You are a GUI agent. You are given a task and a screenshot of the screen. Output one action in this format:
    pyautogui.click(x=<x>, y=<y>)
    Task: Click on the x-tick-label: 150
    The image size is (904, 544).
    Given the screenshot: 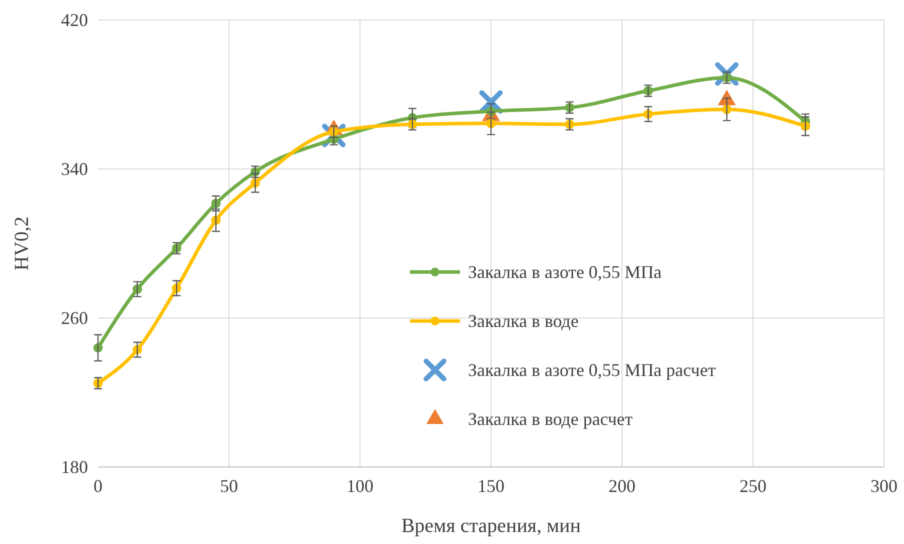 What is the action you would take?
    pyautogui.click(x=491, y=486)
    